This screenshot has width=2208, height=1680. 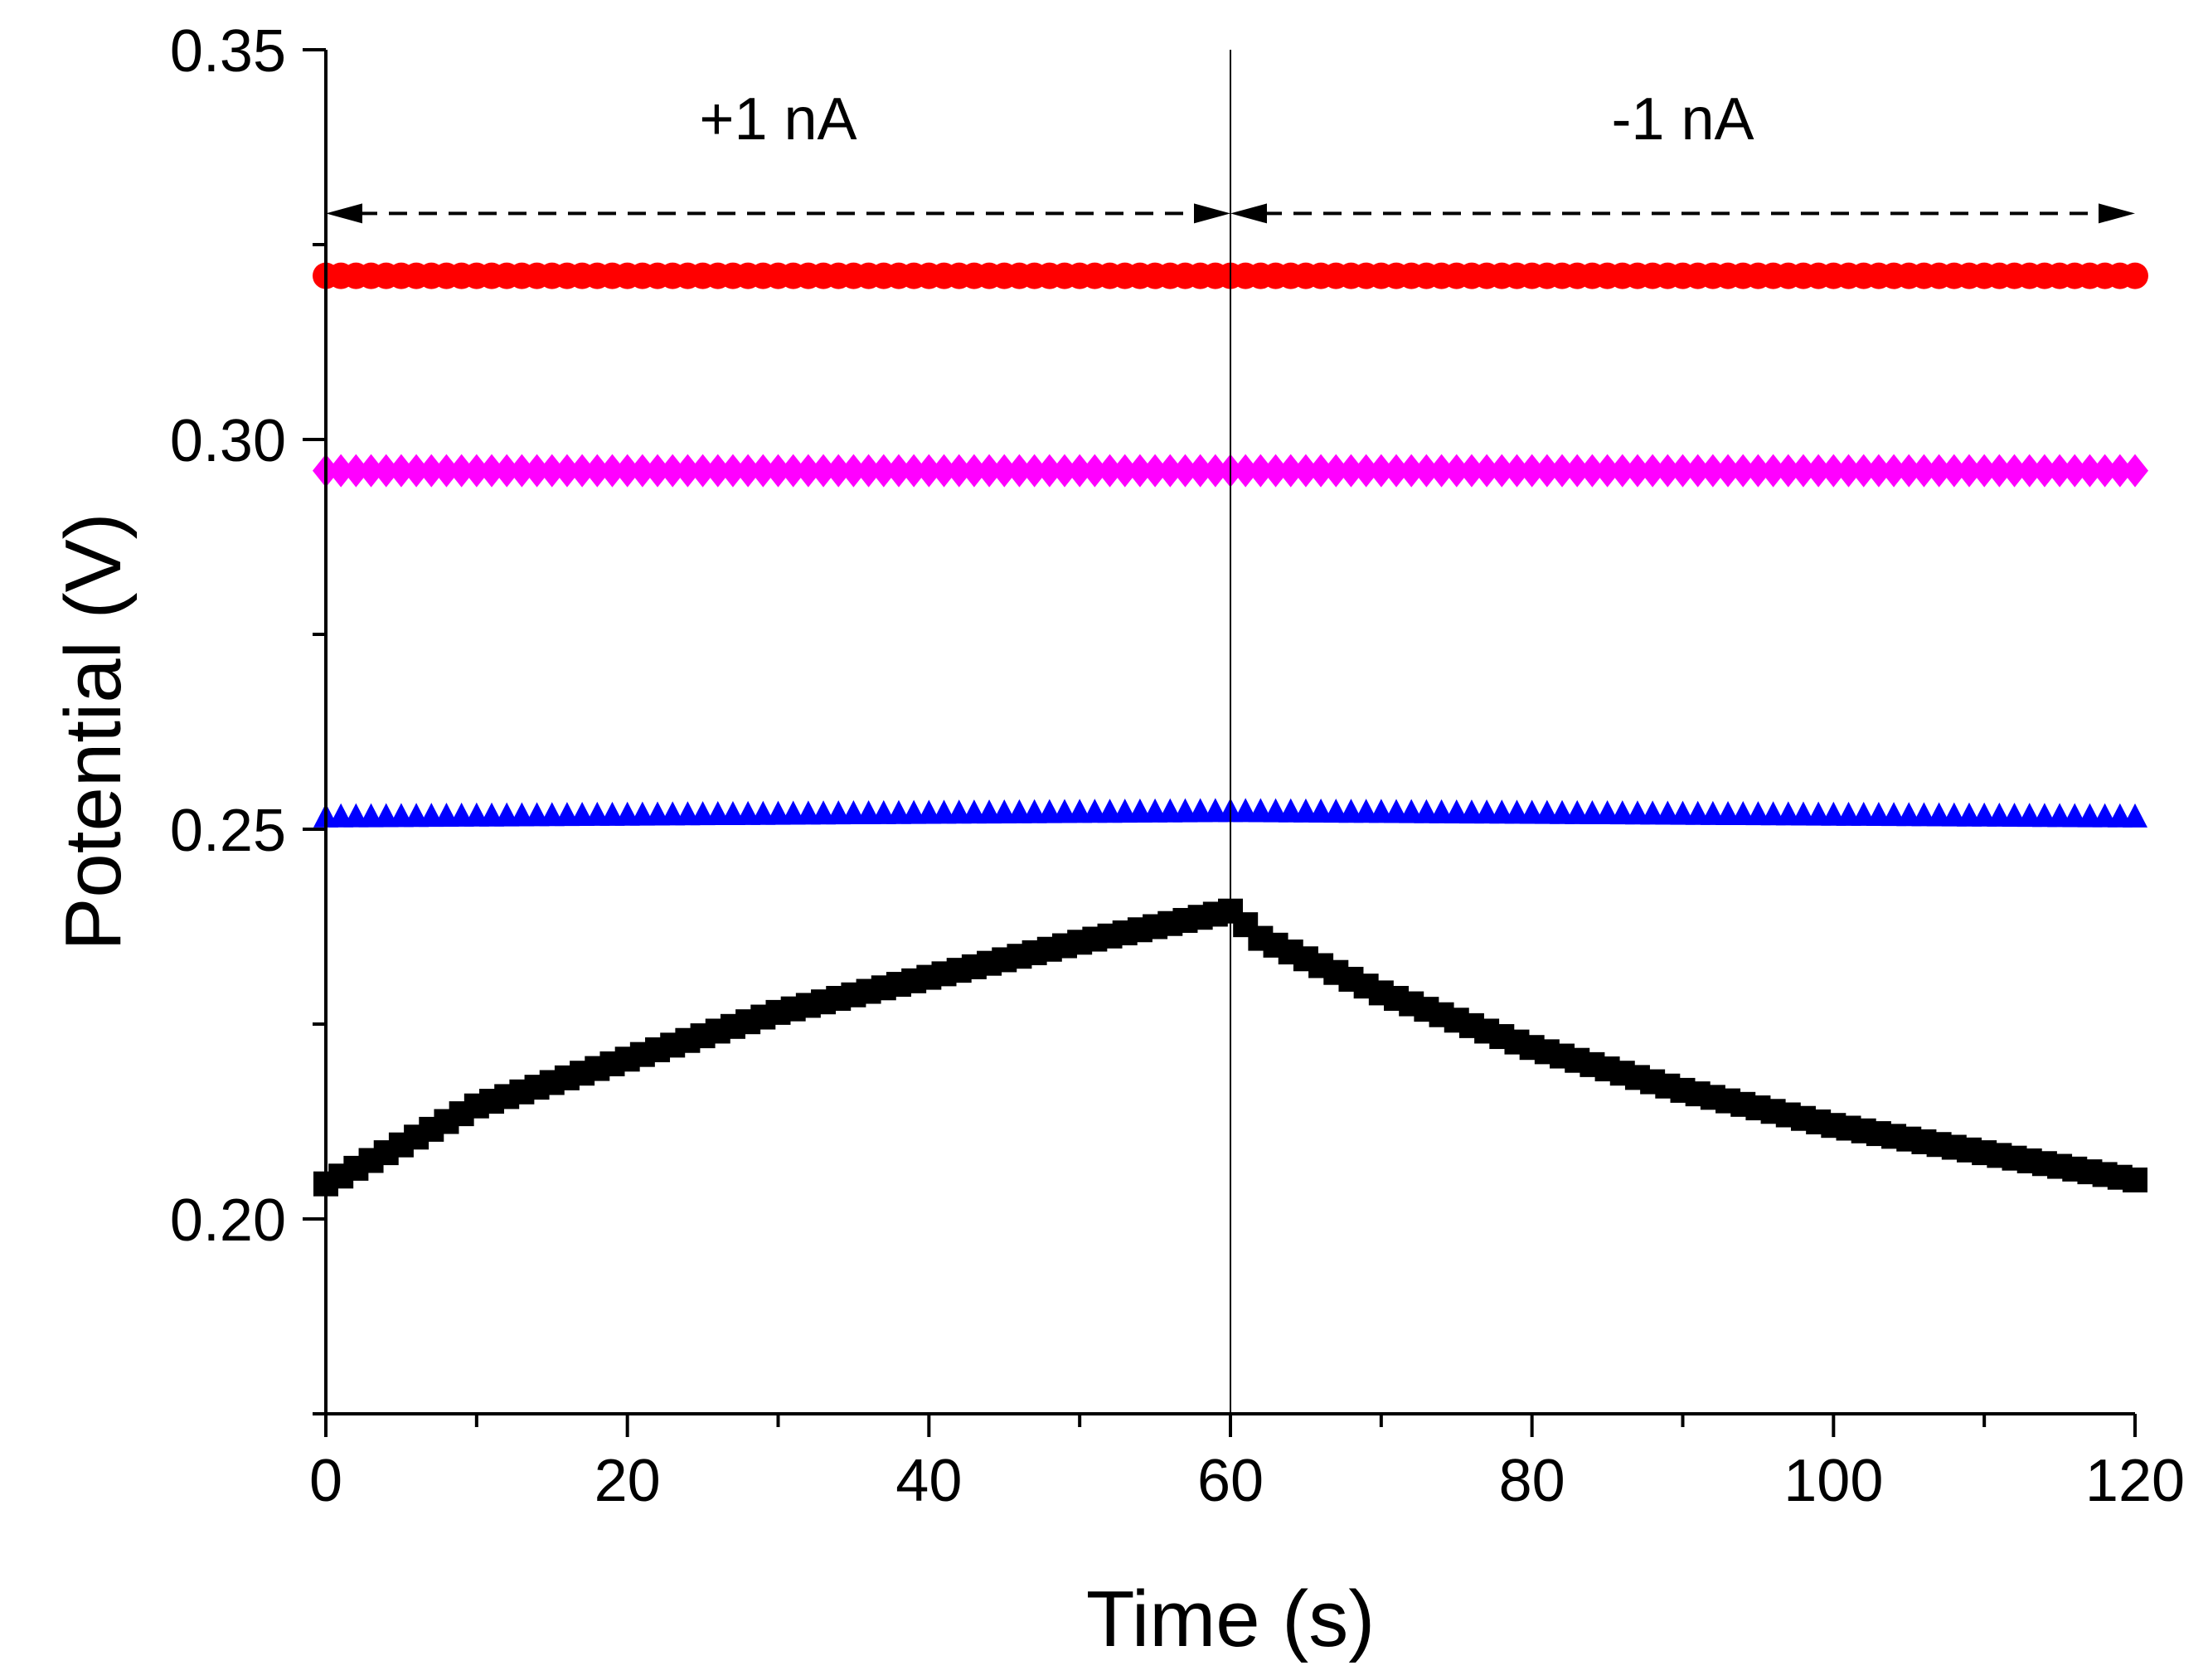 What do you see at coordinates (2135, 1481) in the screenshot?
I see `x-tick-label: 120` at bounding box center [2135, 1481].